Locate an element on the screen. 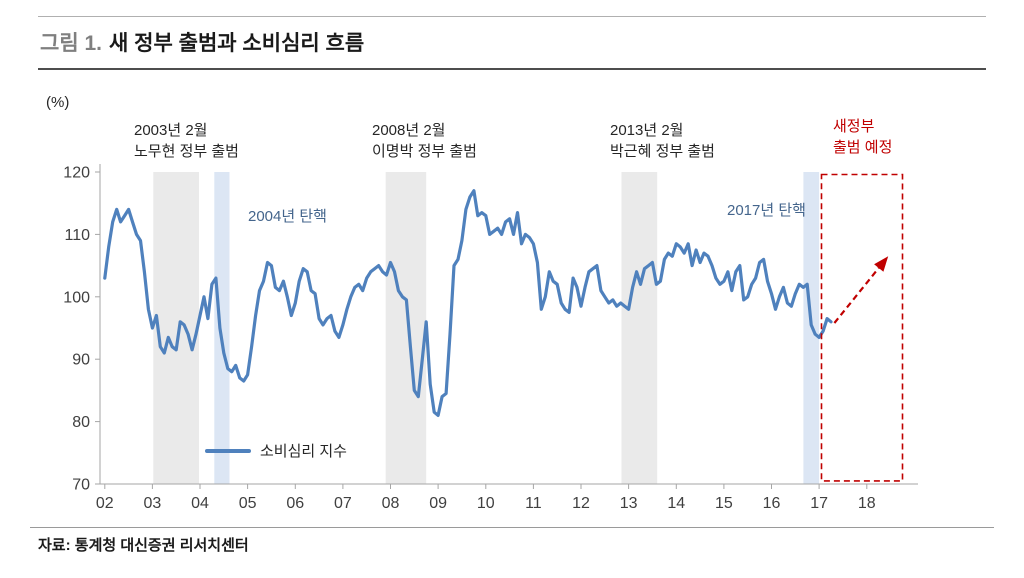  x-tick-label: 04 is located at coordinates (200, 503).